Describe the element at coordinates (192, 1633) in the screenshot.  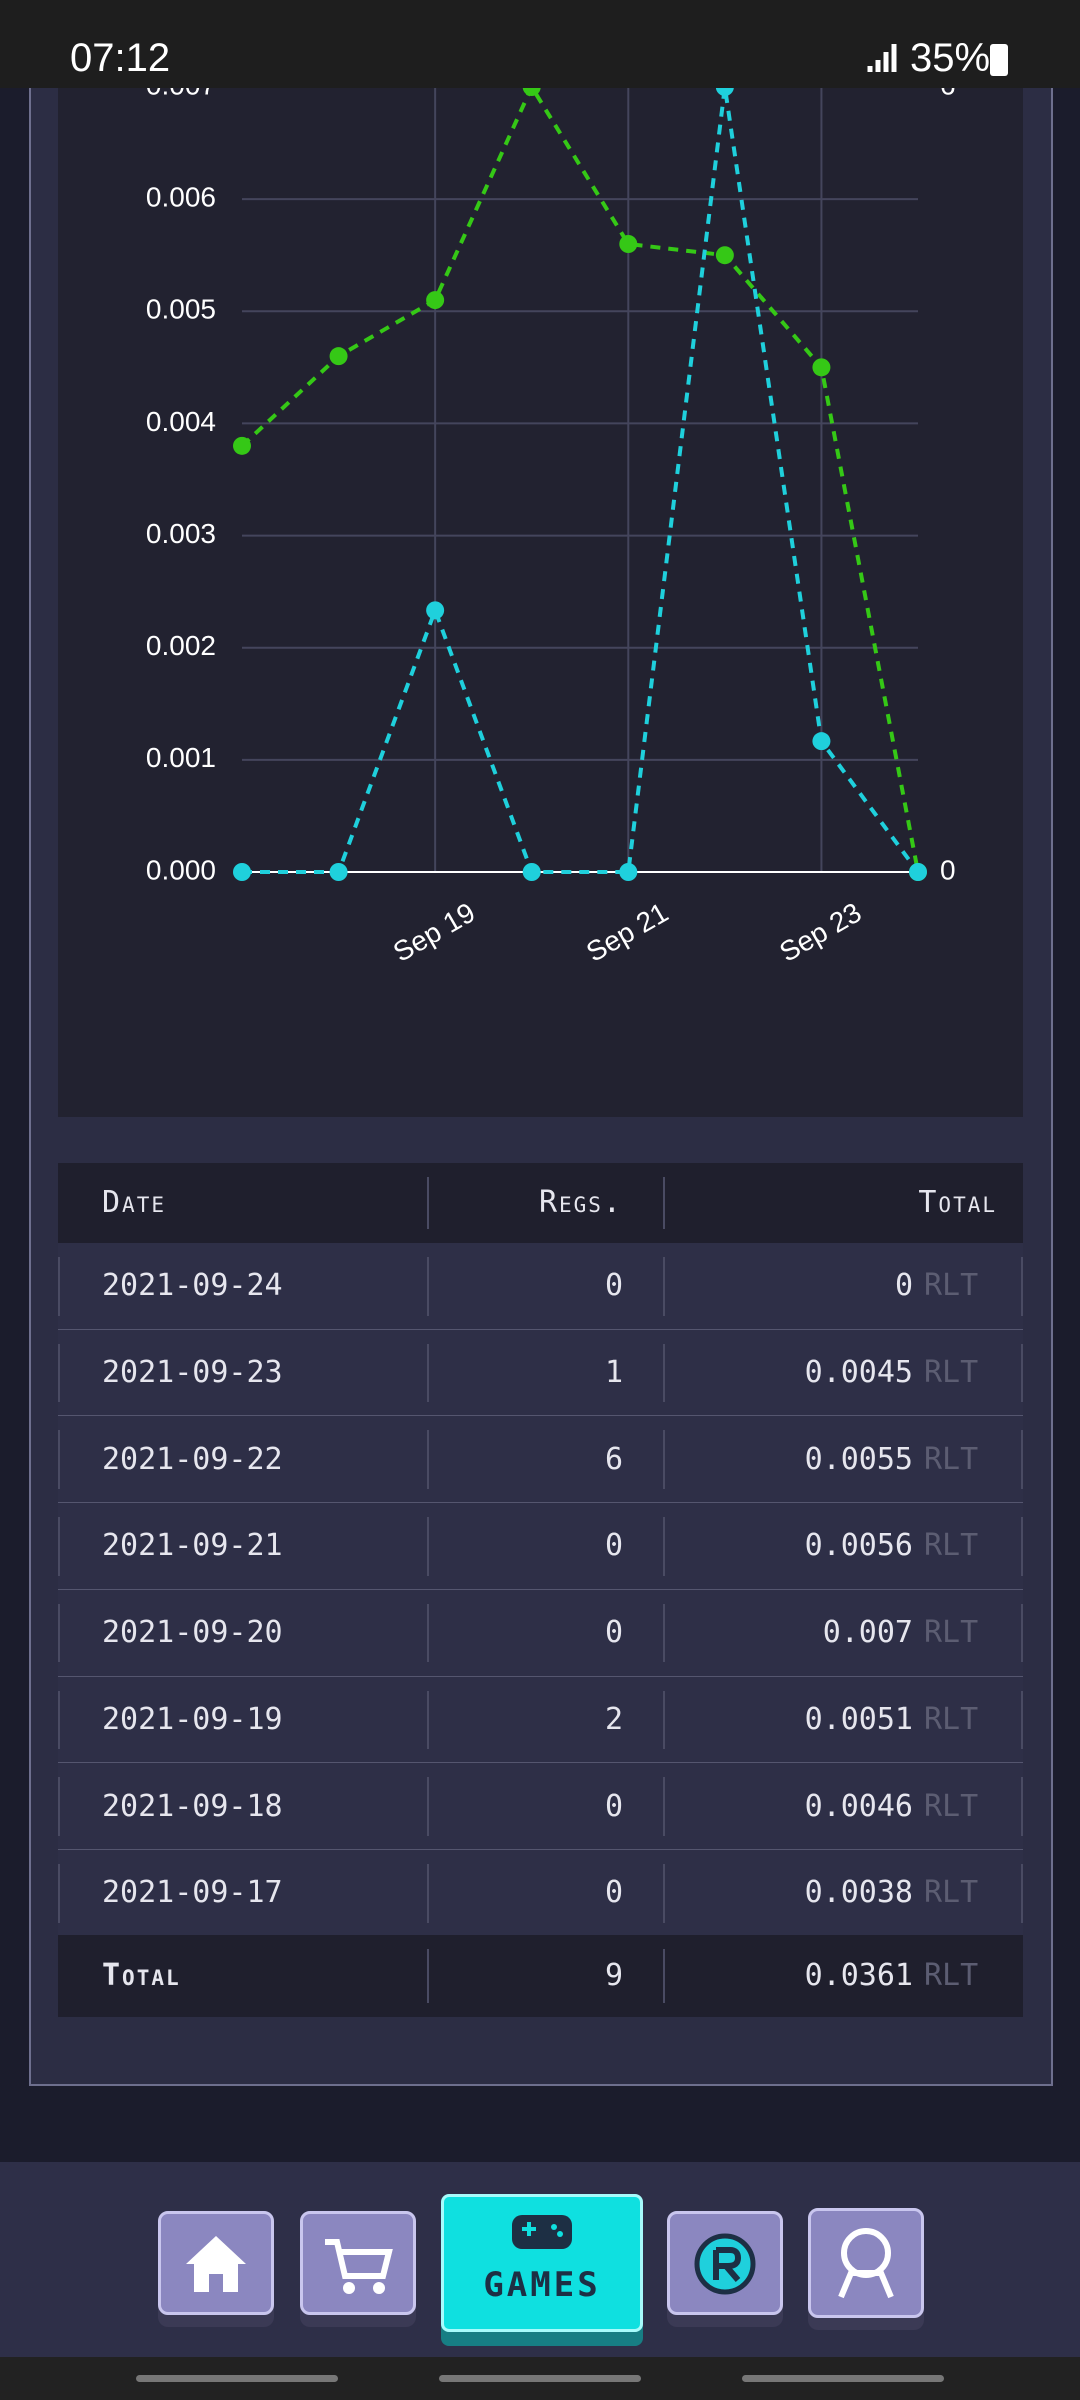
I see `cell: 2021-09-20` at that location.